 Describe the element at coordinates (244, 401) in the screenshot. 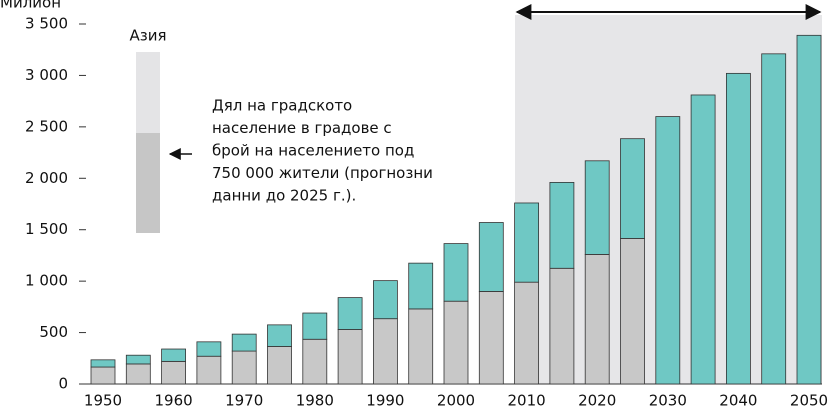

I see `x-tick-label: 1970` at that location.